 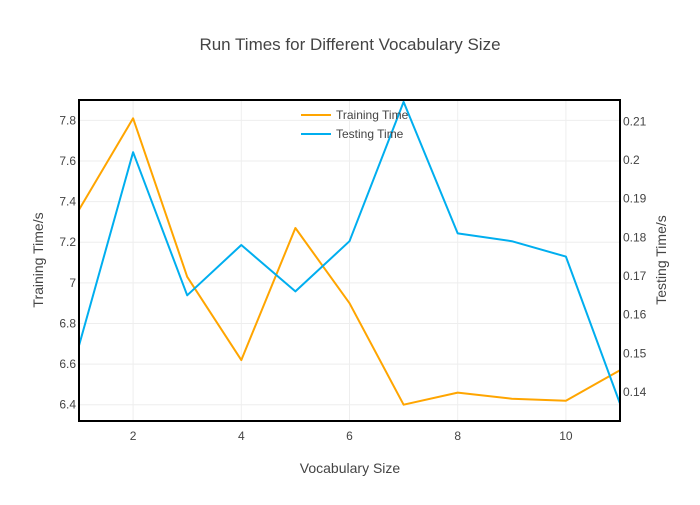 I want to click on left-y-tick-label: 7, so click(x=72, y=283).